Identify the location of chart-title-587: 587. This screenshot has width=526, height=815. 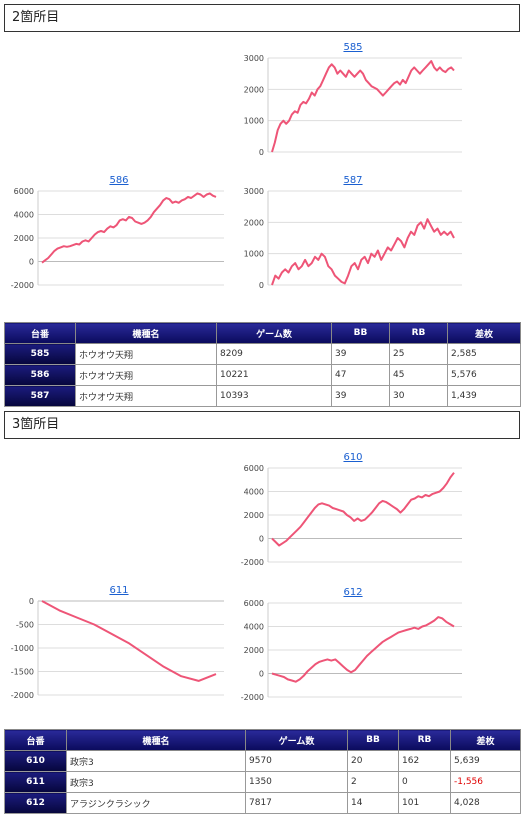
(353, 180).